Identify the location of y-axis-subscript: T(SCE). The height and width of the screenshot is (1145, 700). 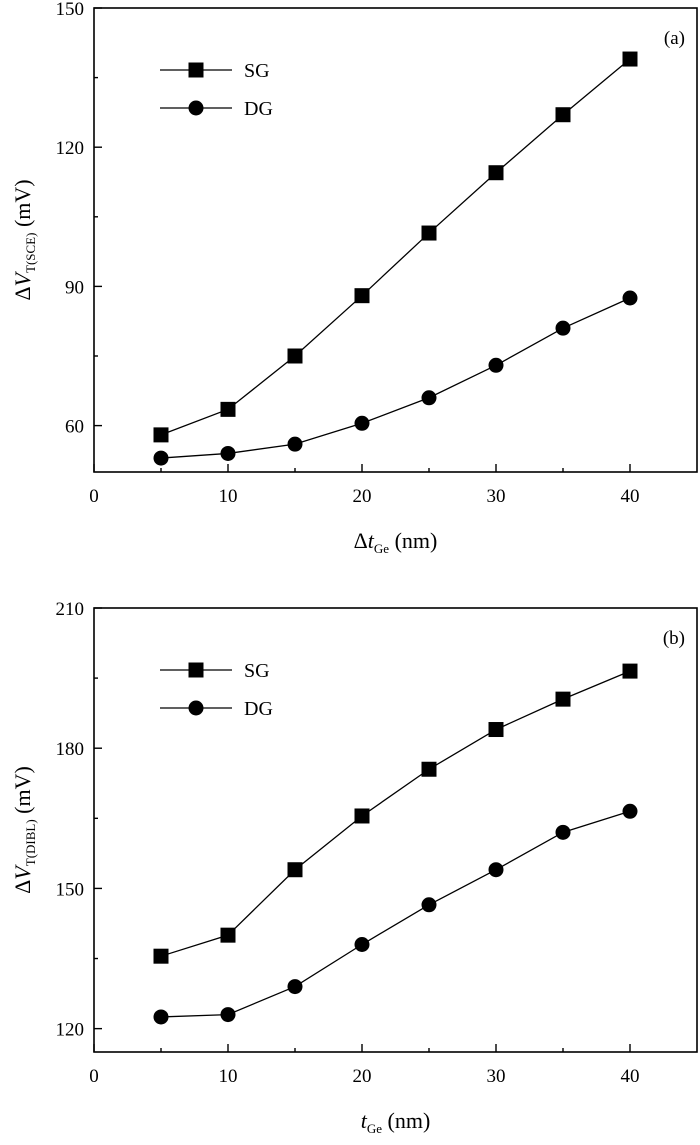
(30, 253).